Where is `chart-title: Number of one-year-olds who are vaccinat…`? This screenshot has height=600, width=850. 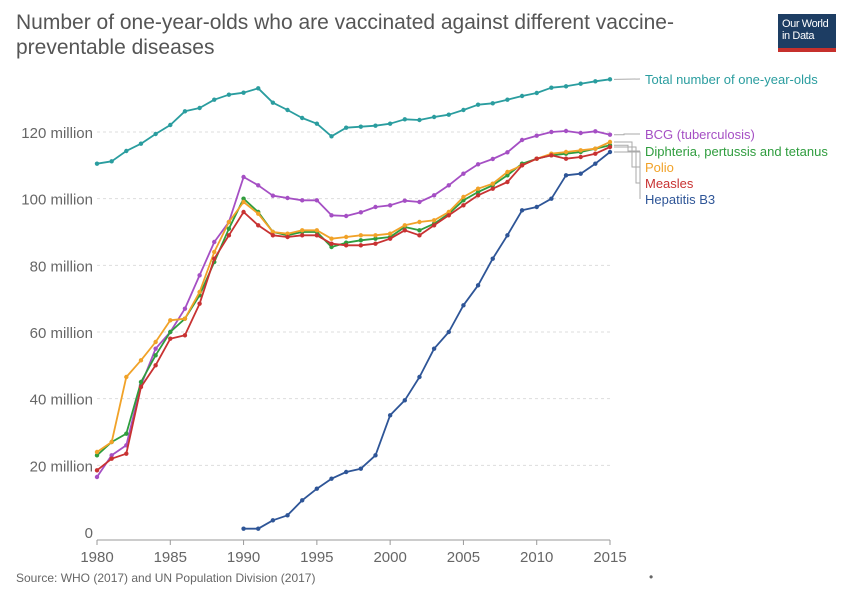
chart-title: Number of one-year-olds who are vaccinat… is located at coordinates (345, 35).